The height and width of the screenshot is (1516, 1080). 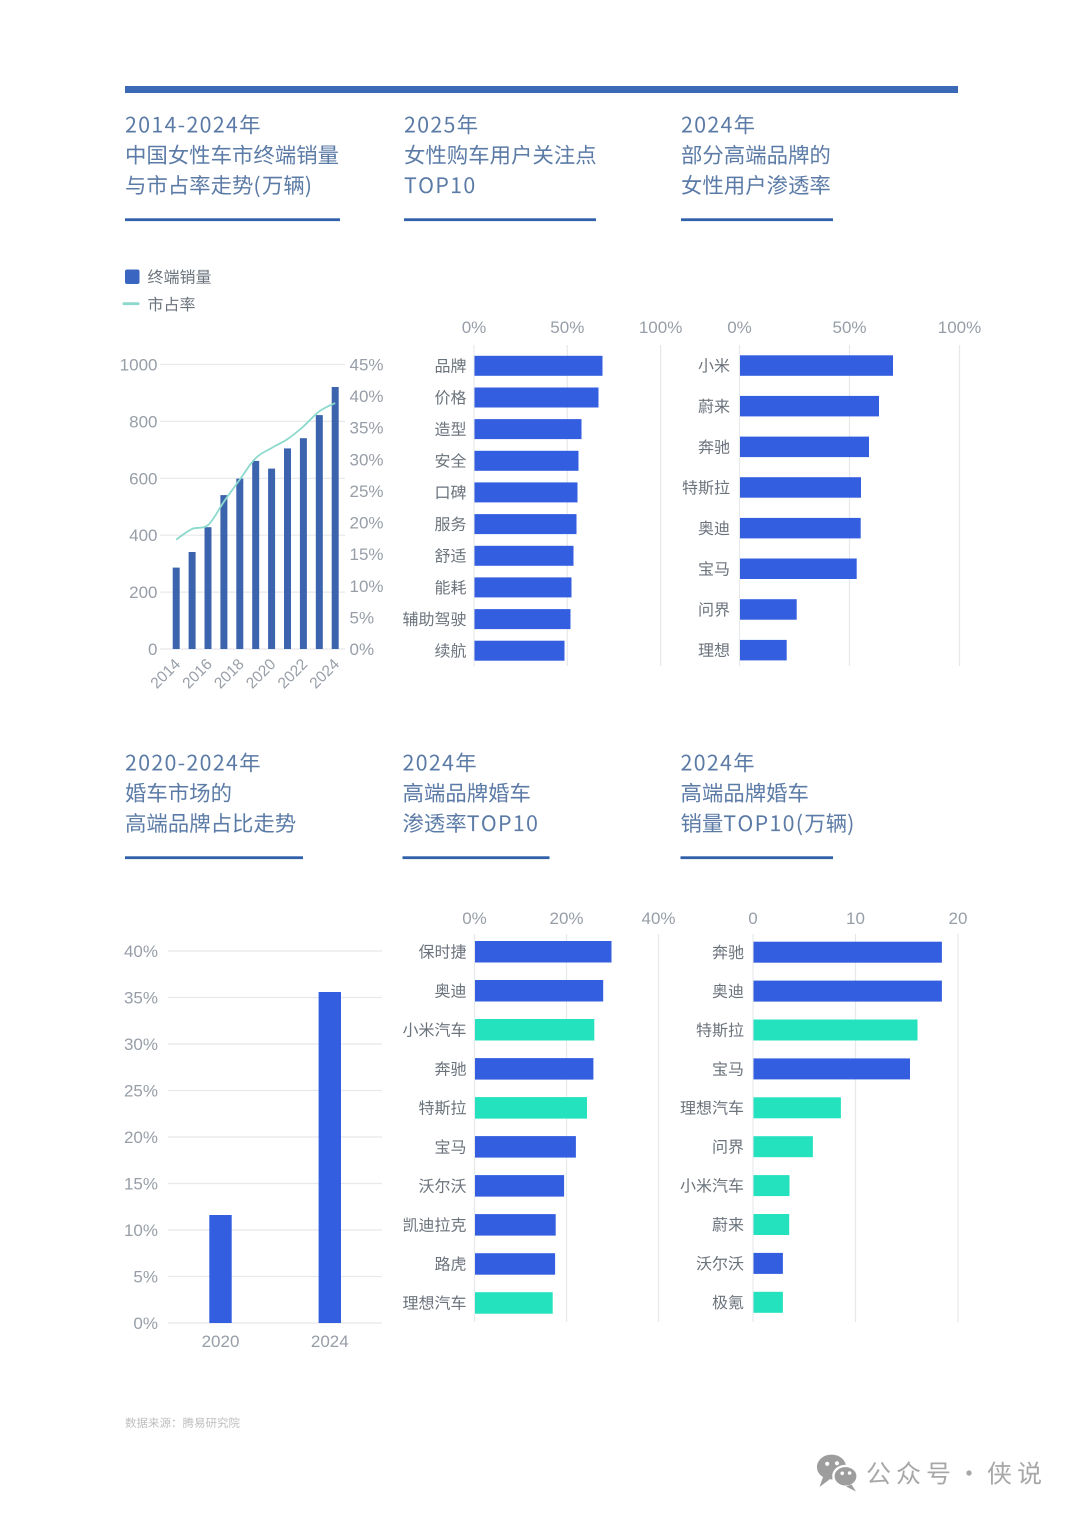 I want to click on svg-text: 800, so click(x=143, y=421).